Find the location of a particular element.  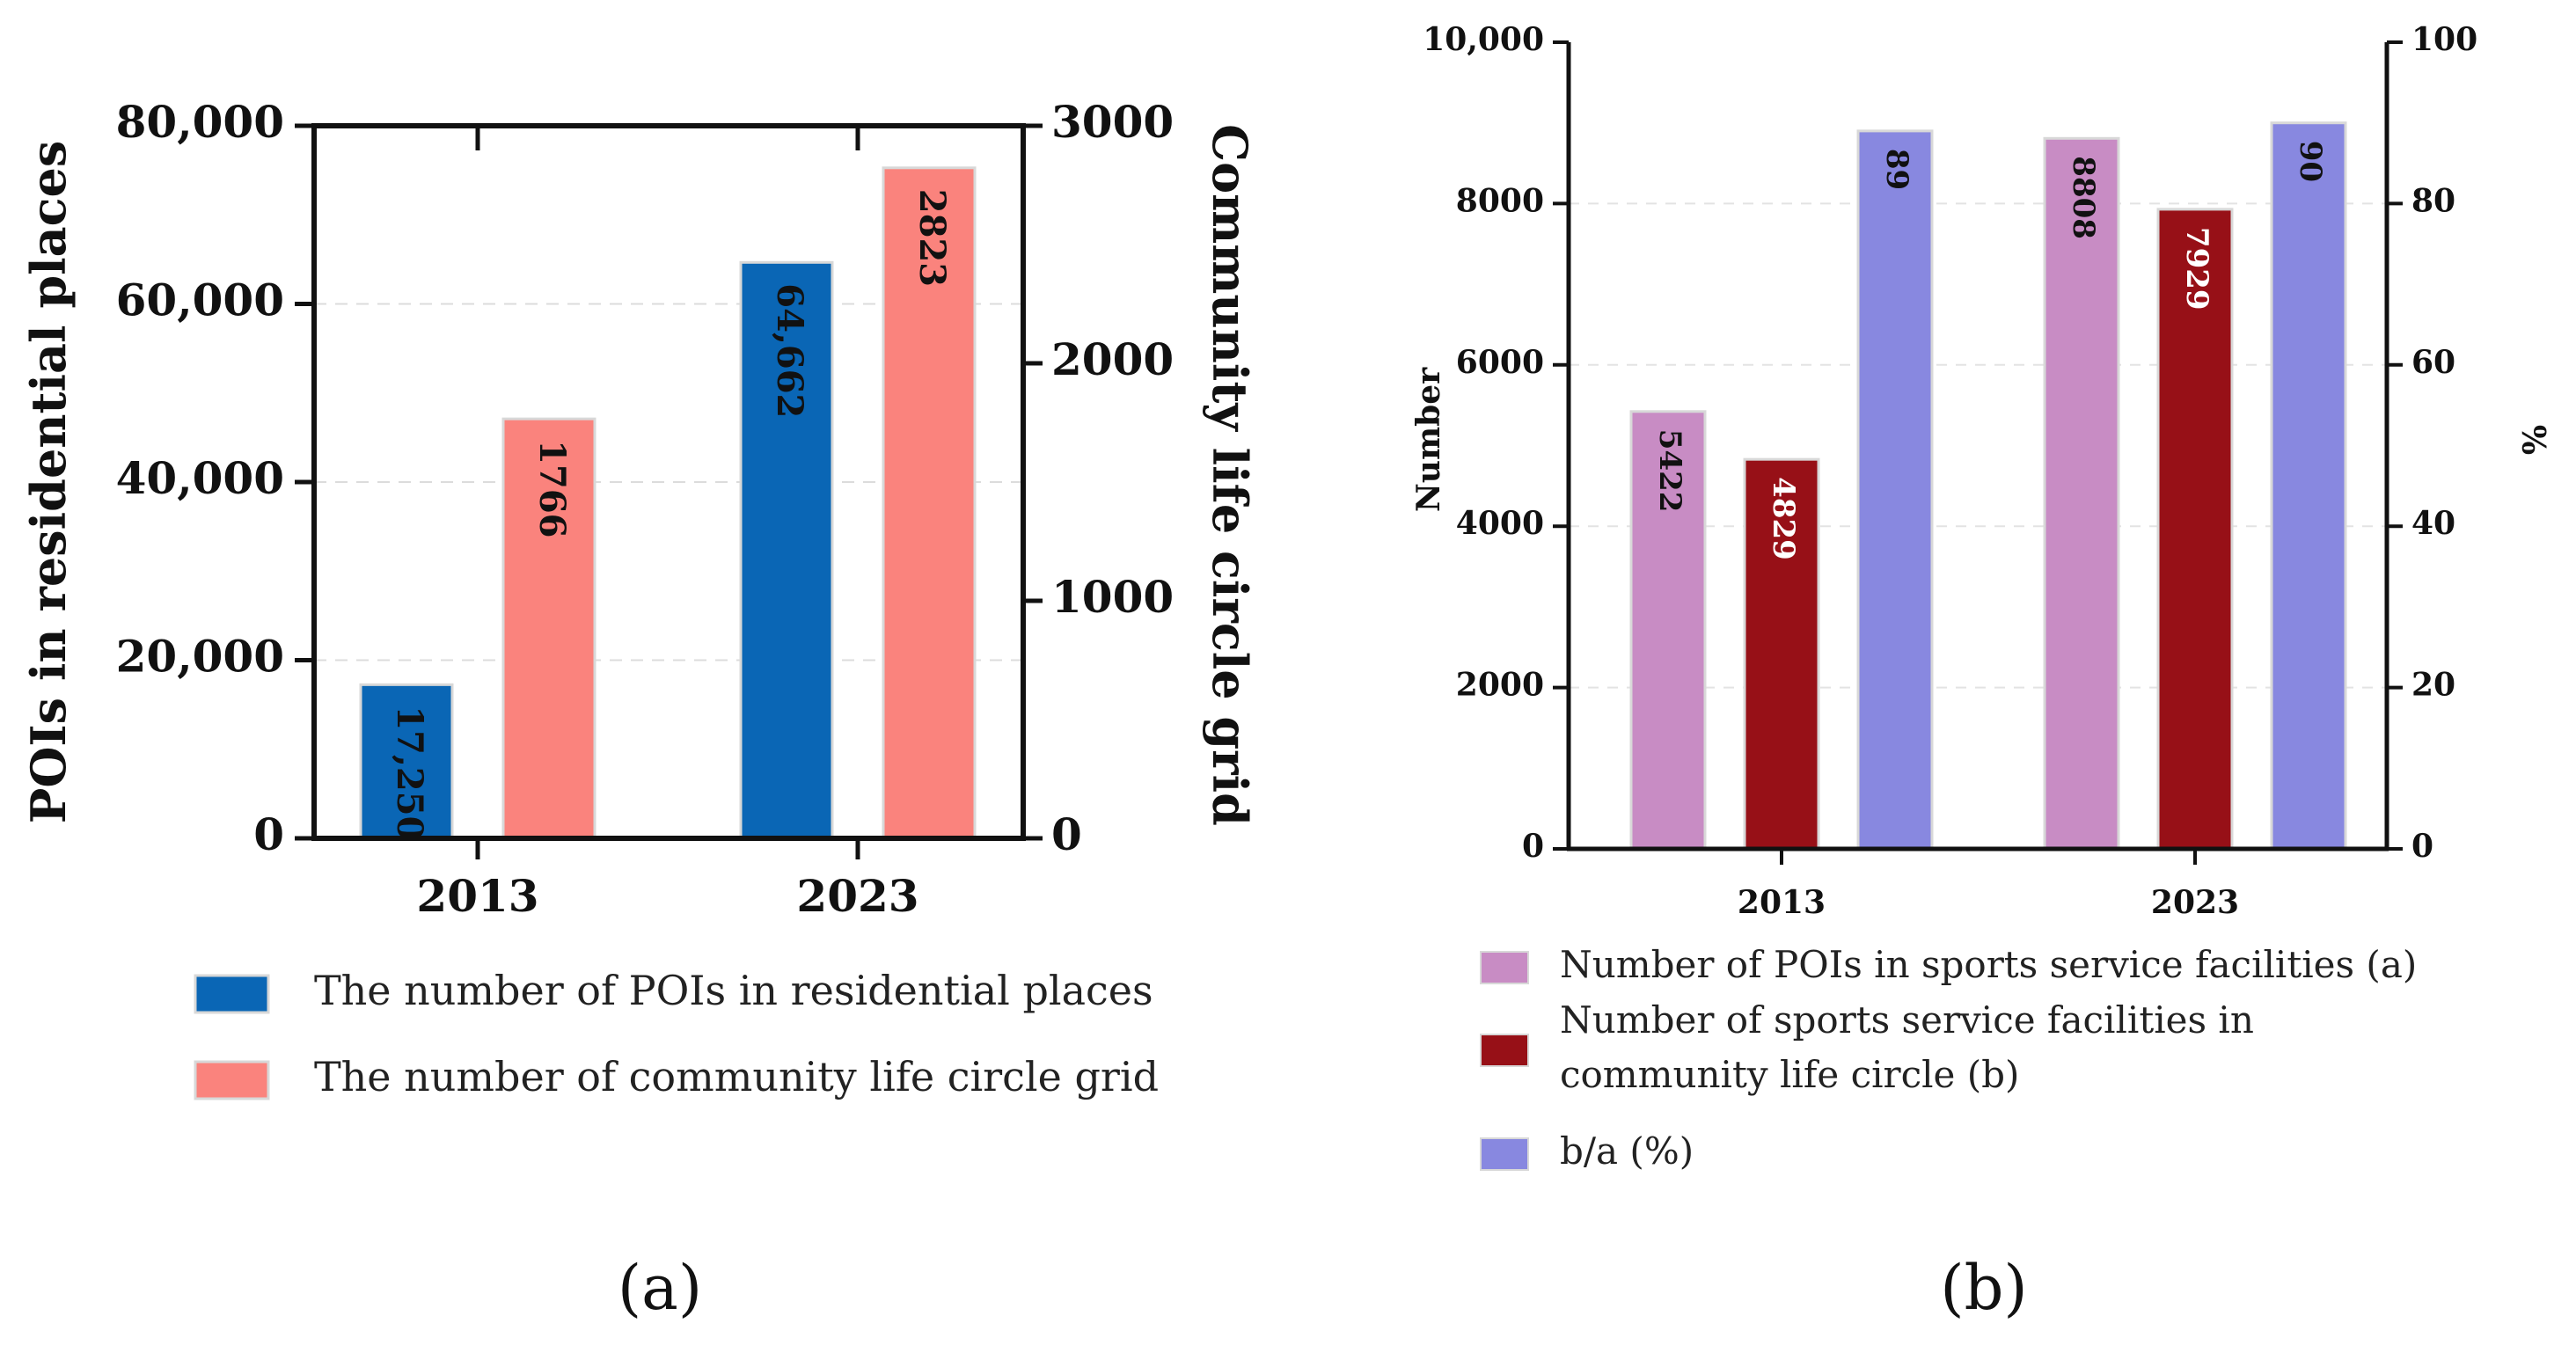

data-label-b-2-1: 90 is located at coordinates (2310, 162).